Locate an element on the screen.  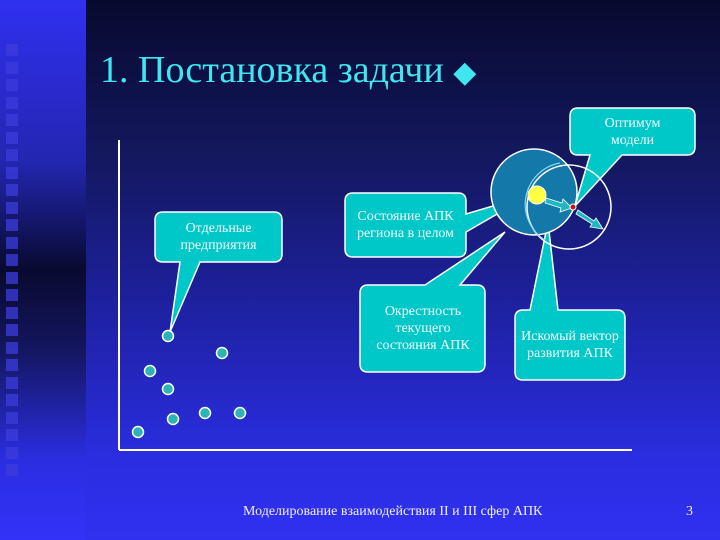
neighborhood-circle is located at coordinates (569, 207).